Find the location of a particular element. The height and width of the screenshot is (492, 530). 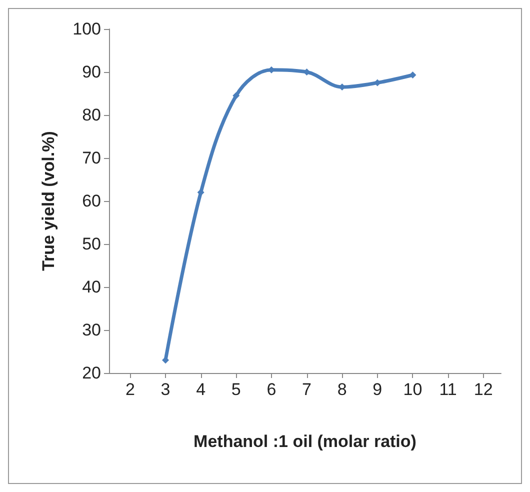

x-tick-label: 11 is located at coordinates (448, 389).